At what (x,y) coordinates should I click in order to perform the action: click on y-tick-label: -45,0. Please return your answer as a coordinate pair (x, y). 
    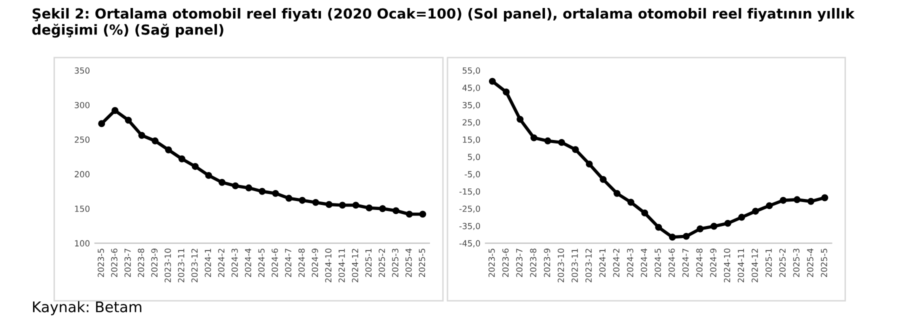
    Looking at the image, I should click on (469, 244).